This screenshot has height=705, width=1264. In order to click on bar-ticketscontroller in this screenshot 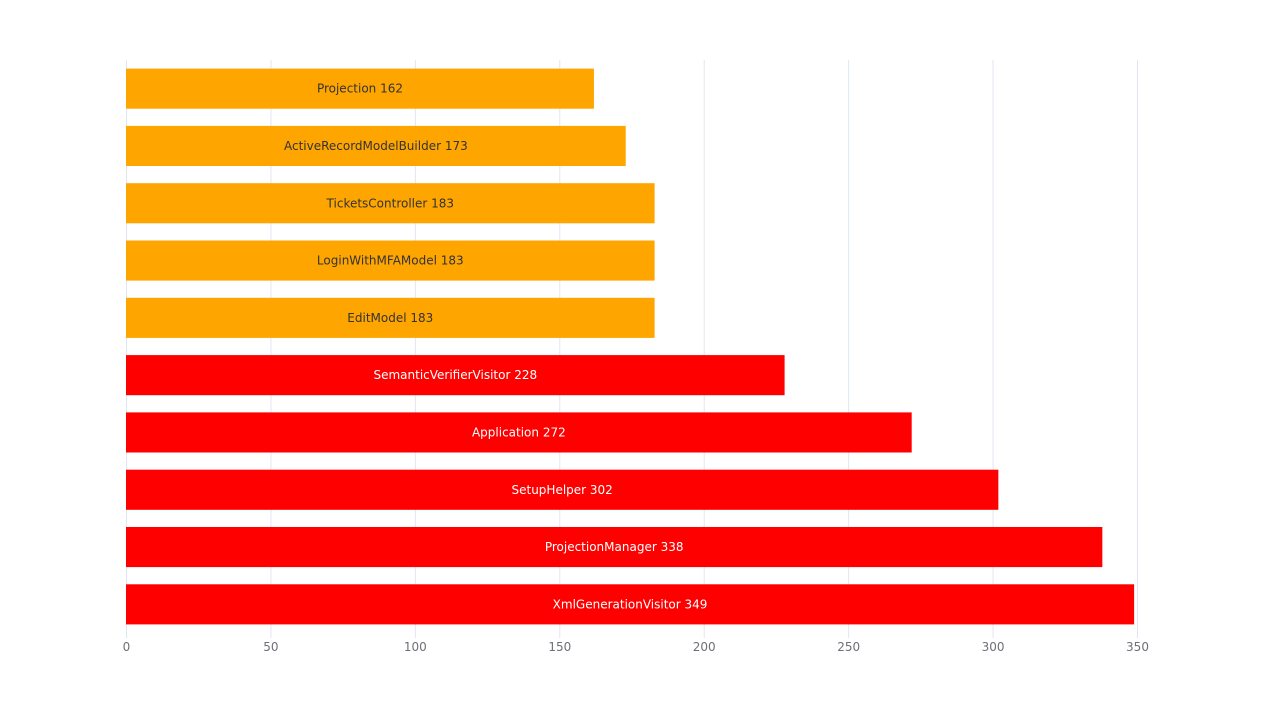, I will do `click(390, 203)`.